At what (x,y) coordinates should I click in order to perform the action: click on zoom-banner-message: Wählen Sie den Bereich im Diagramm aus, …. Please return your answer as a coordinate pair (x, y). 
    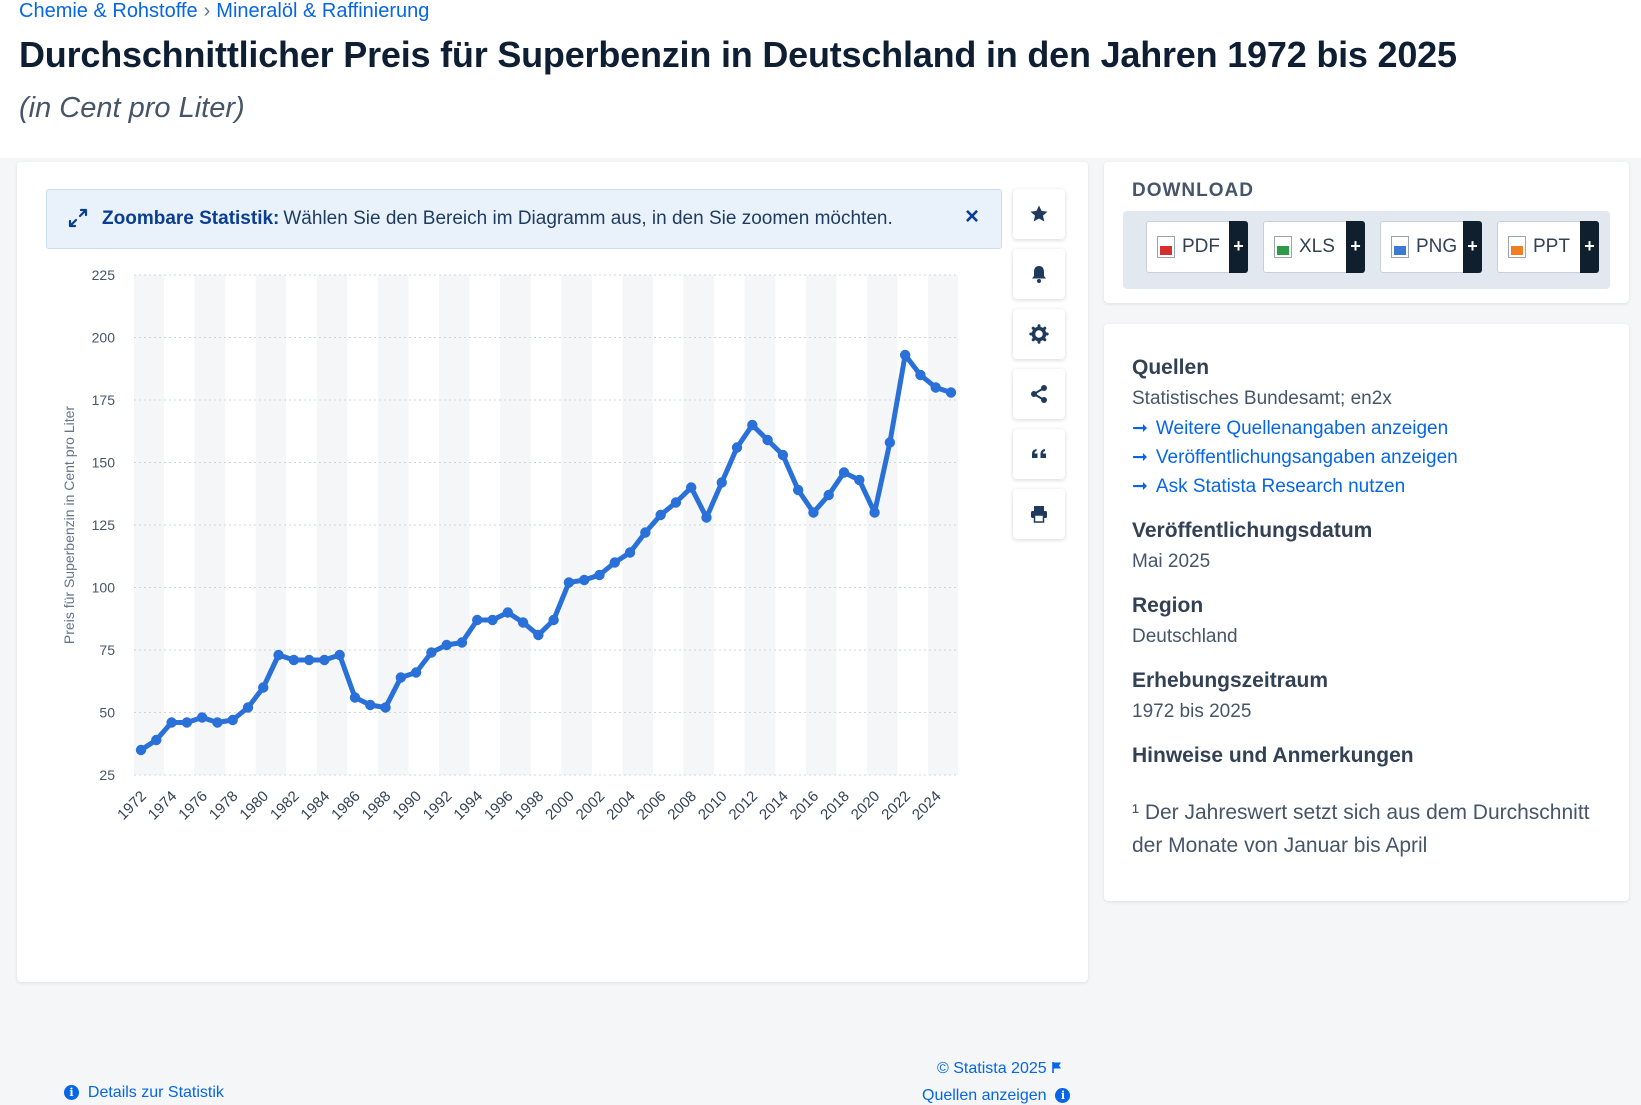
    Looking at the image, I should click on (588, 218).